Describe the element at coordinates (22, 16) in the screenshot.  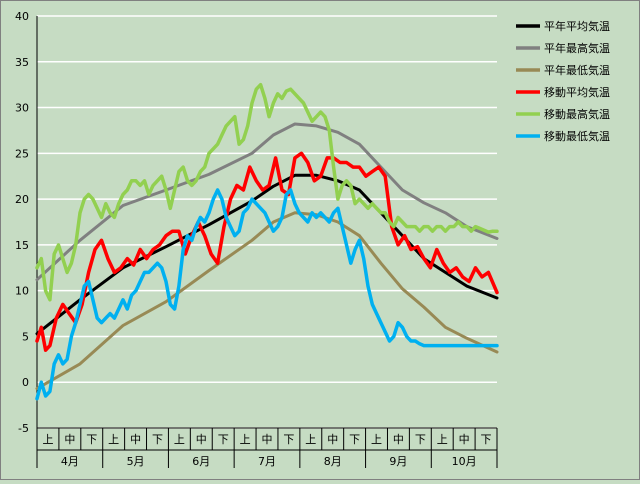
I see `y-tick-label: 40` at that location.